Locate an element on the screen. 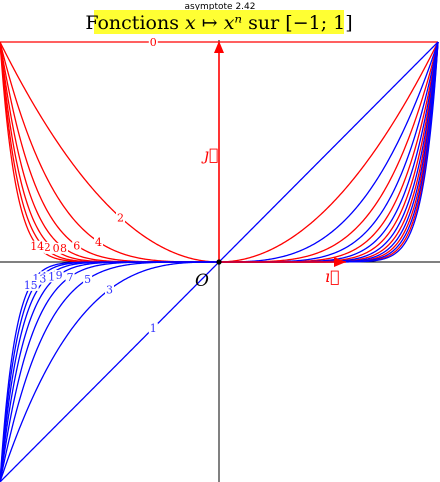 The width and height of the screenshot is (440, 482). label-even-8-bg is located at coordinates (63, 248).